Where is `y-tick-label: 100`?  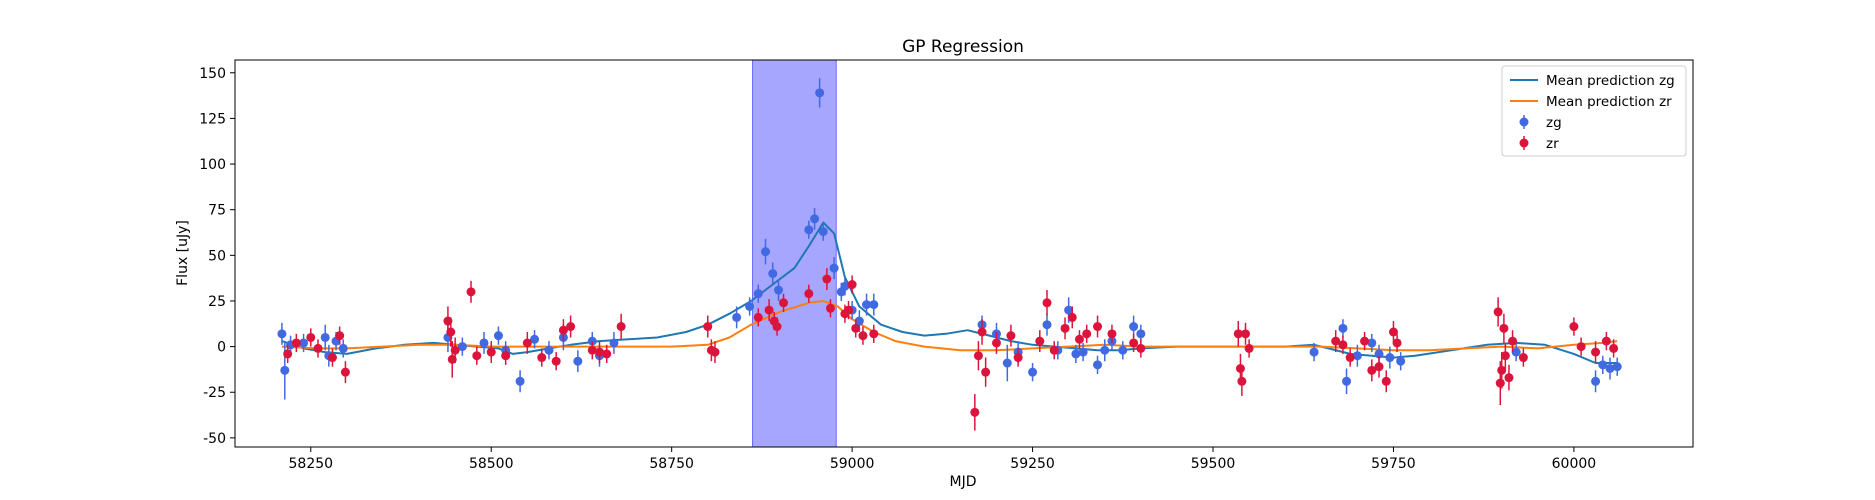
y-tick-label: 100 is located at coordinates (212, 165).